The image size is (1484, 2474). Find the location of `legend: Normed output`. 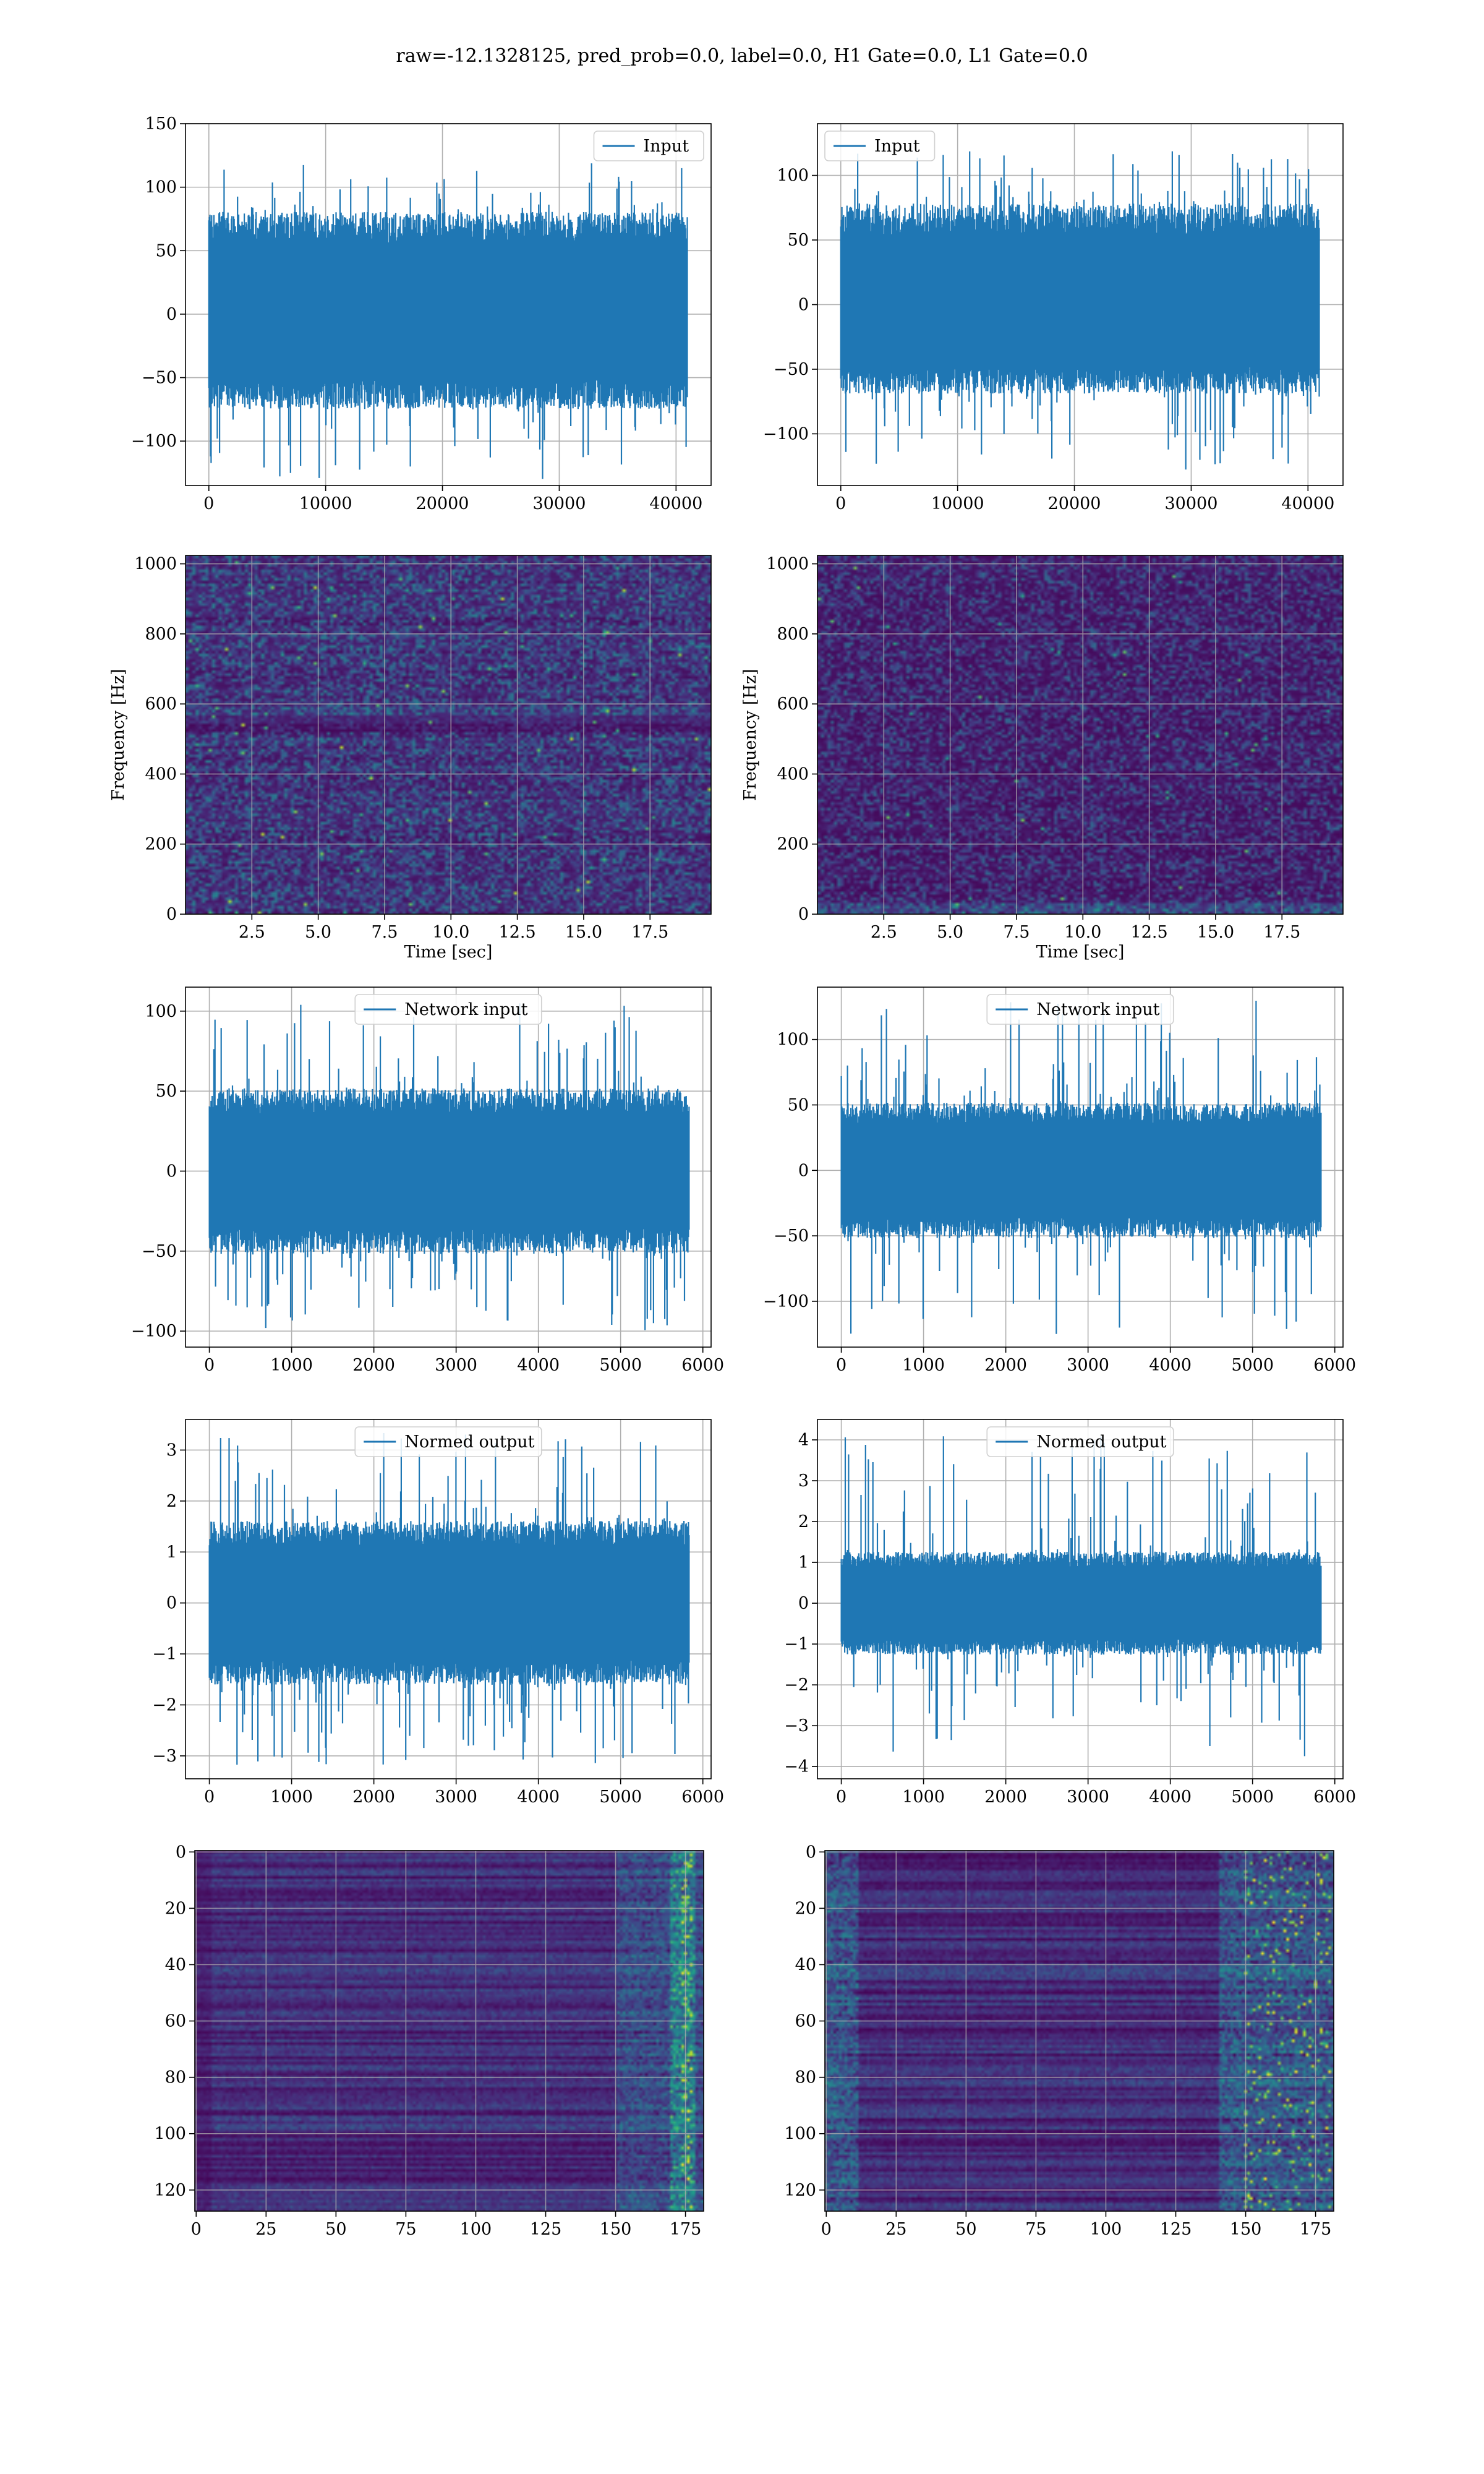

legend: Normed output is located at coordinates (448, 1441).